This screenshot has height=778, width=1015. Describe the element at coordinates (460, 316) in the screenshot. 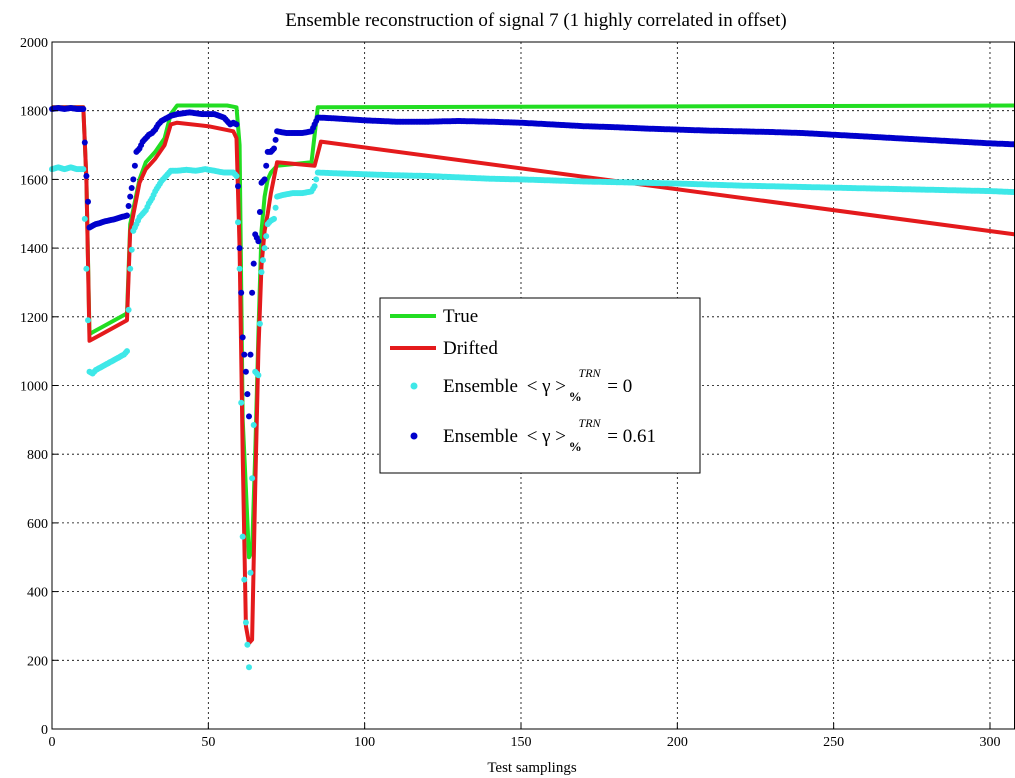

I see `legend-label-true: True` at that location.